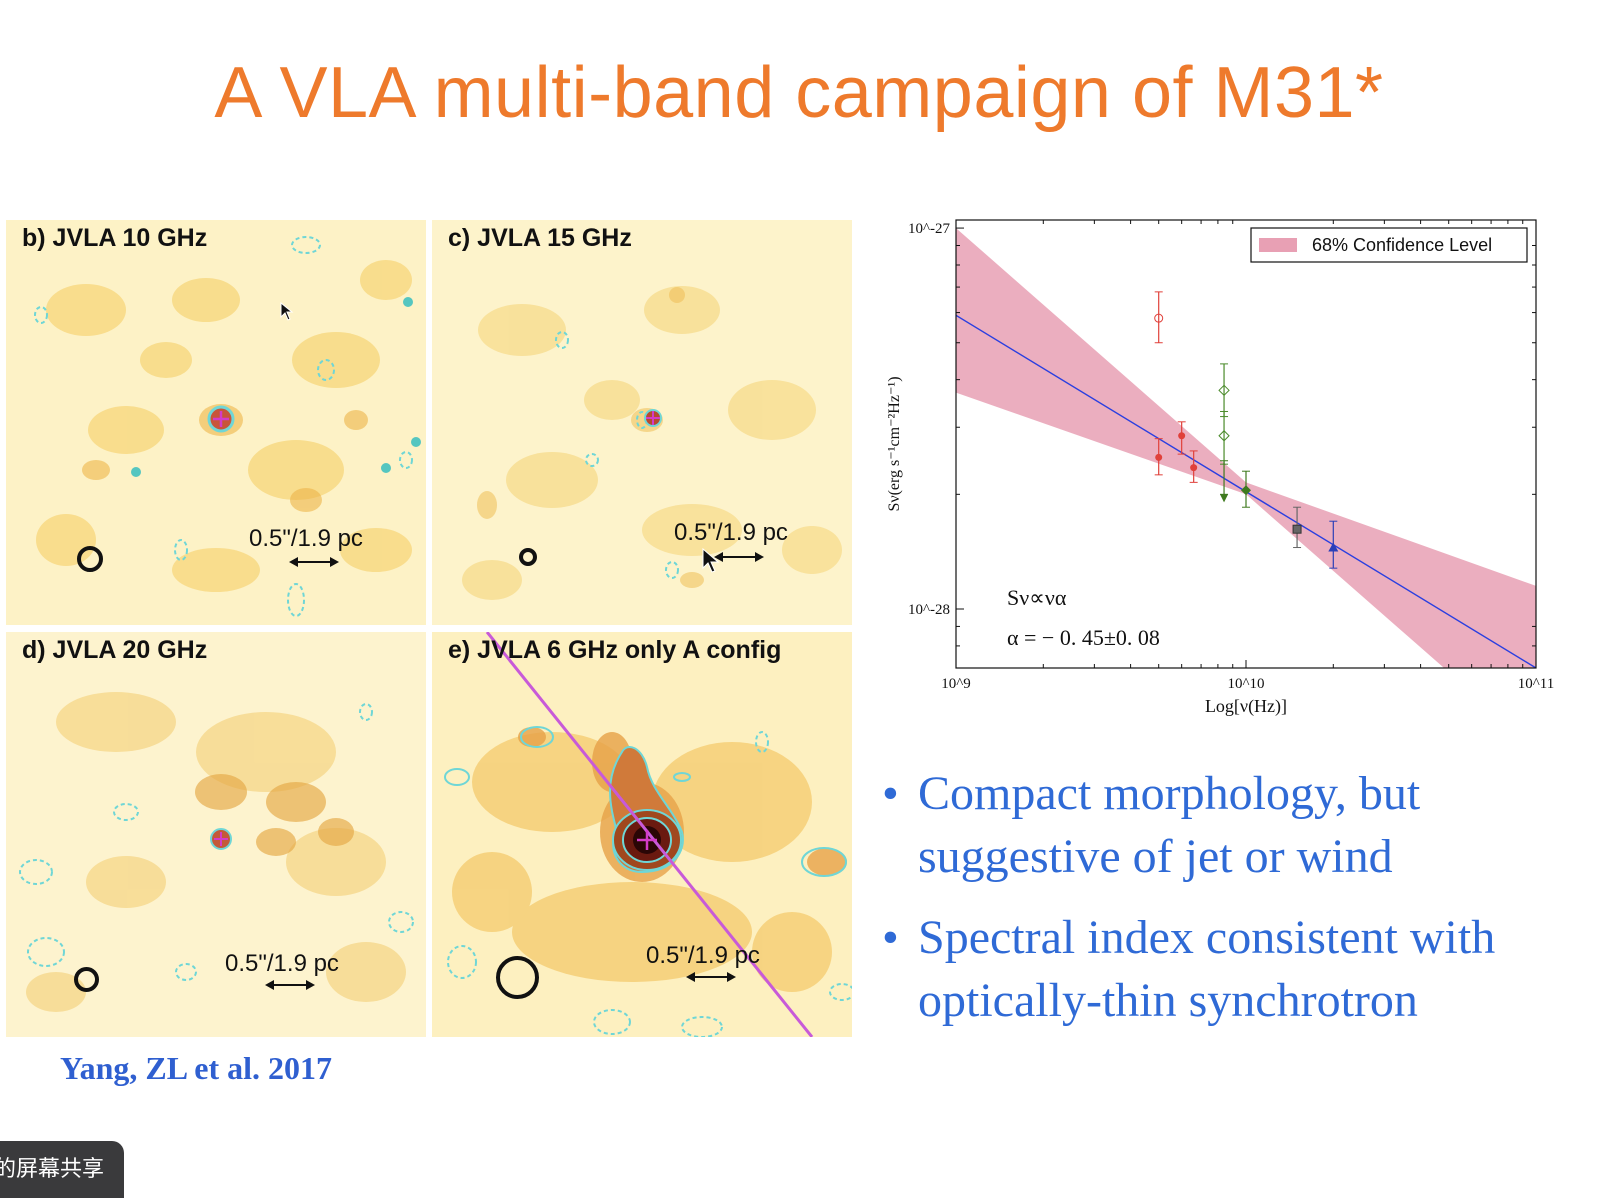  What do you see at coordinates (894, 443) in the screenshot?
I see `y-axis-label: Sν(erg s⁻¹cm⁻²Hz⁻¹)` at bounding box center [894, 443].